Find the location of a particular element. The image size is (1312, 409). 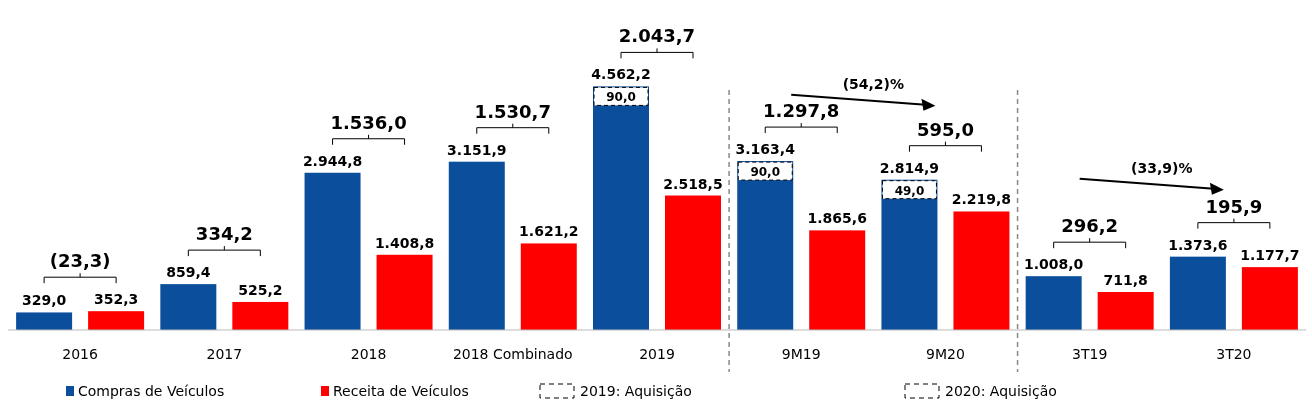

x-tick-label: 3T20 is located at coordinates (1234, 354).